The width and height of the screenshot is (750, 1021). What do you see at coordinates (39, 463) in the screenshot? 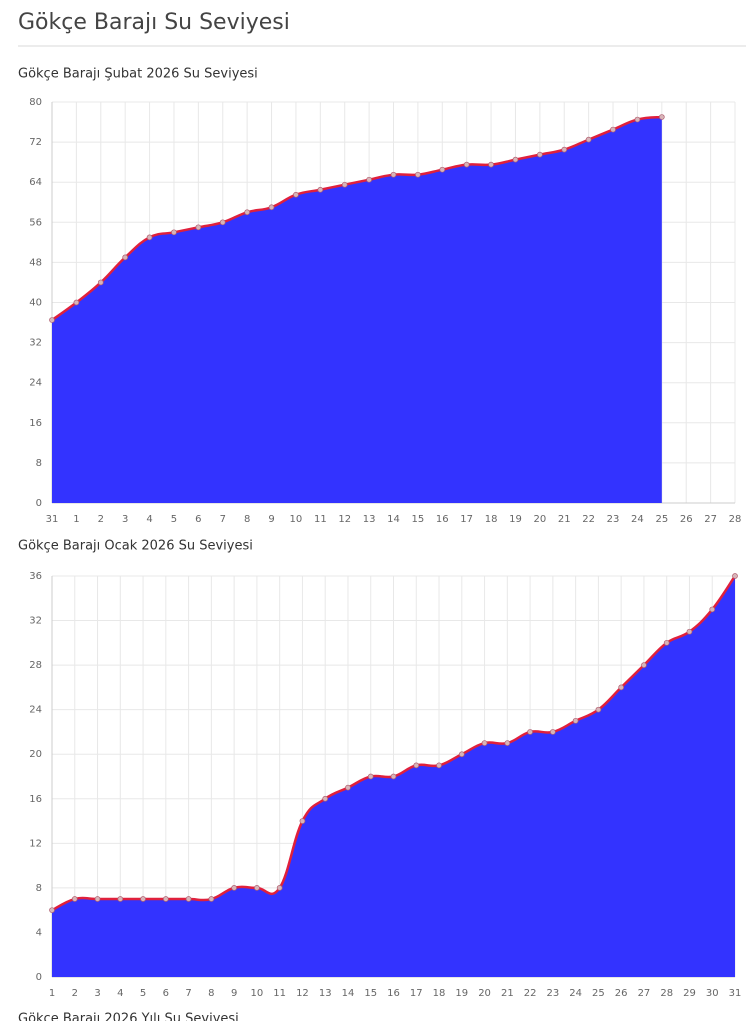
I see `y-tick-label: 8` at bounding box center [39, 463].